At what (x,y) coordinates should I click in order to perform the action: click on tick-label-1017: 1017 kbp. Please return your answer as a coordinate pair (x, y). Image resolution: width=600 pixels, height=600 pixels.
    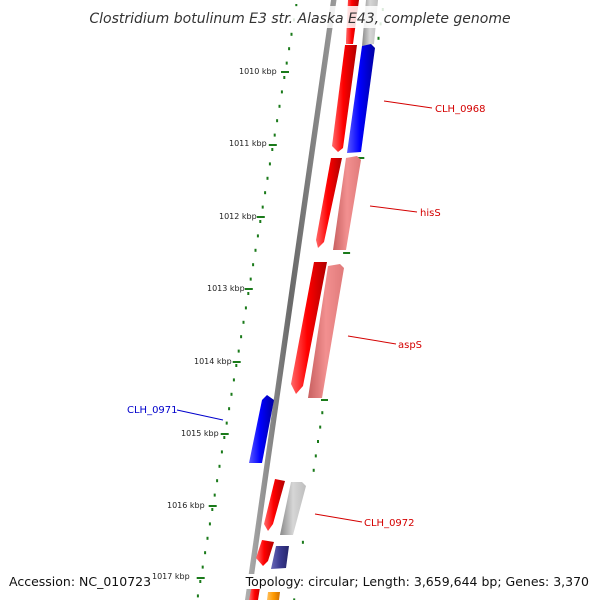
    Looking at the image, I should click on (171, 576).